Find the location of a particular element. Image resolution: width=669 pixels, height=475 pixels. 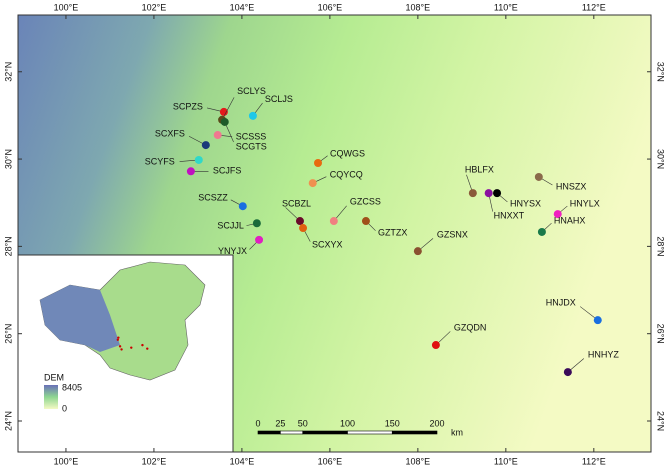

plateau is located at coordinates (80, 318).